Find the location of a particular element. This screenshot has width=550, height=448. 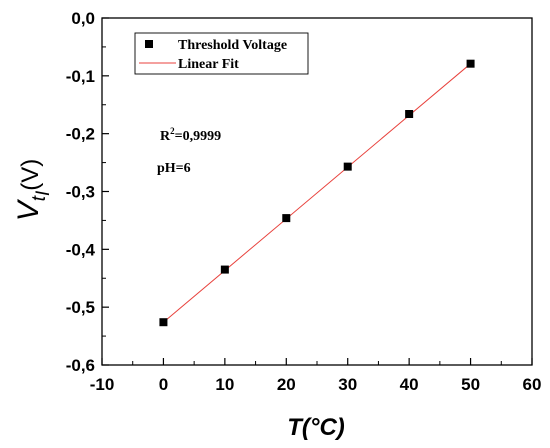

r-squared-annotation: R2=0,9999 is located at coordinates (190, 135).